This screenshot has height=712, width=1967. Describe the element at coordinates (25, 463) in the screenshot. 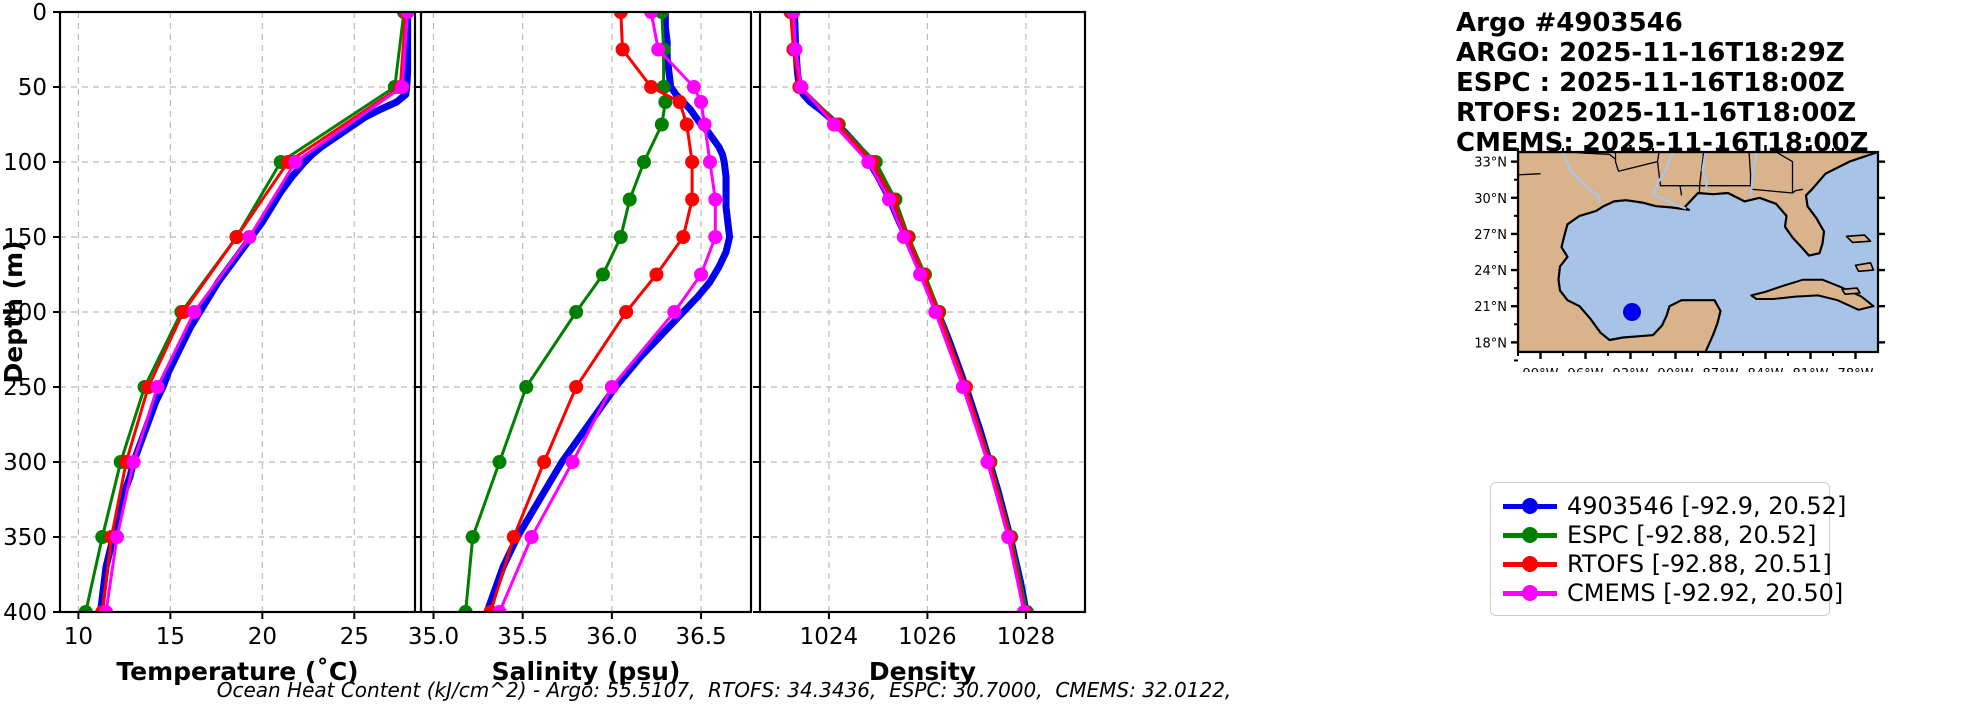

I see `ytick-label: 300` at that location.